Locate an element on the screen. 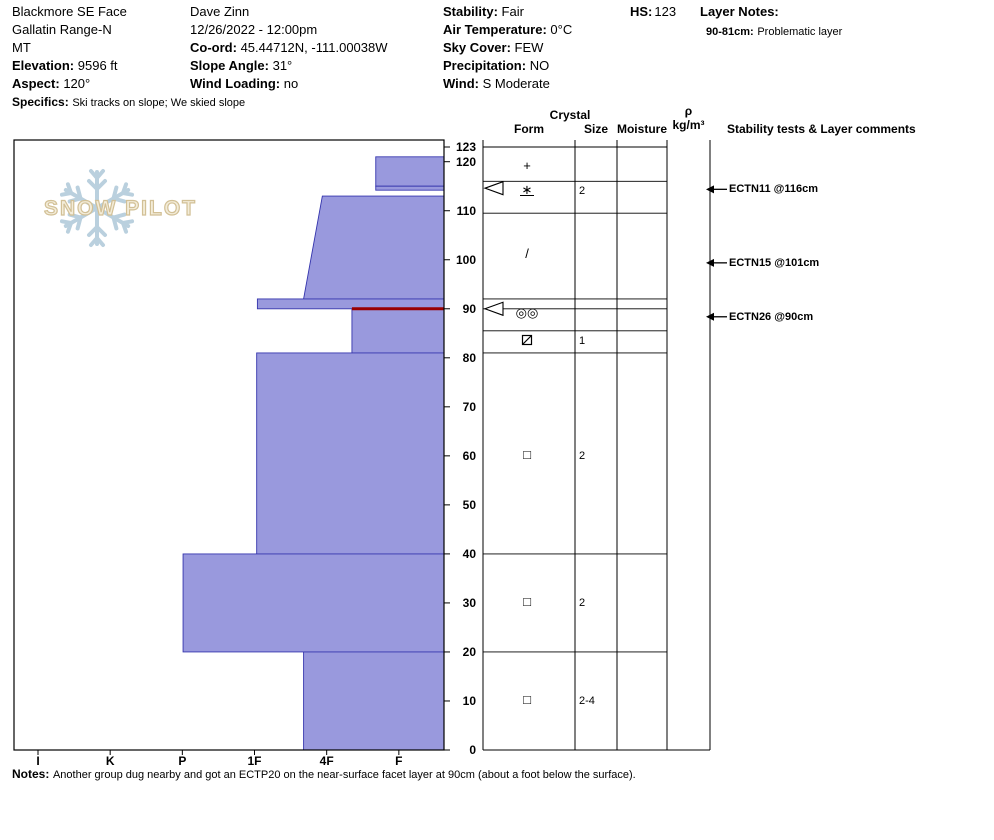 The image size is (994, 840). hardness-axis-label: K is located at coordinates (110, 761).